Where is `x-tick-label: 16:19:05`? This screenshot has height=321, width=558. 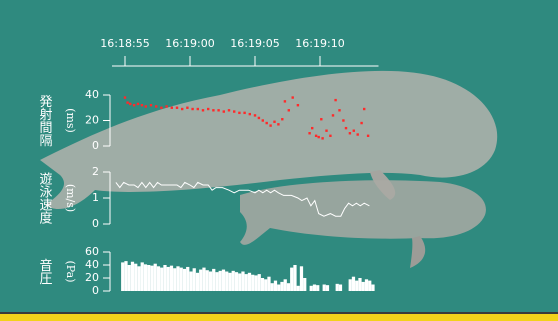 x-tick-label: 16:19:05 is located at coordinates (254, 43).